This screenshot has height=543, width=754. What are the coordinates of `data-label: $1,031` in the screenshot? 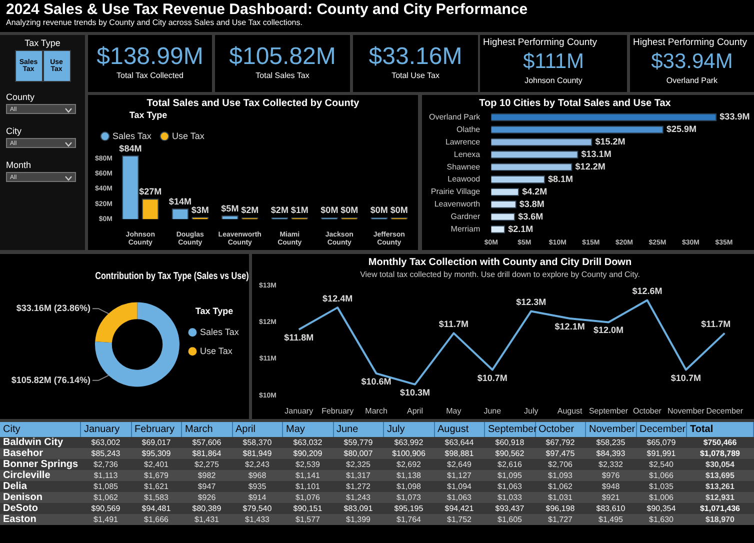 It's located at (560, 497).